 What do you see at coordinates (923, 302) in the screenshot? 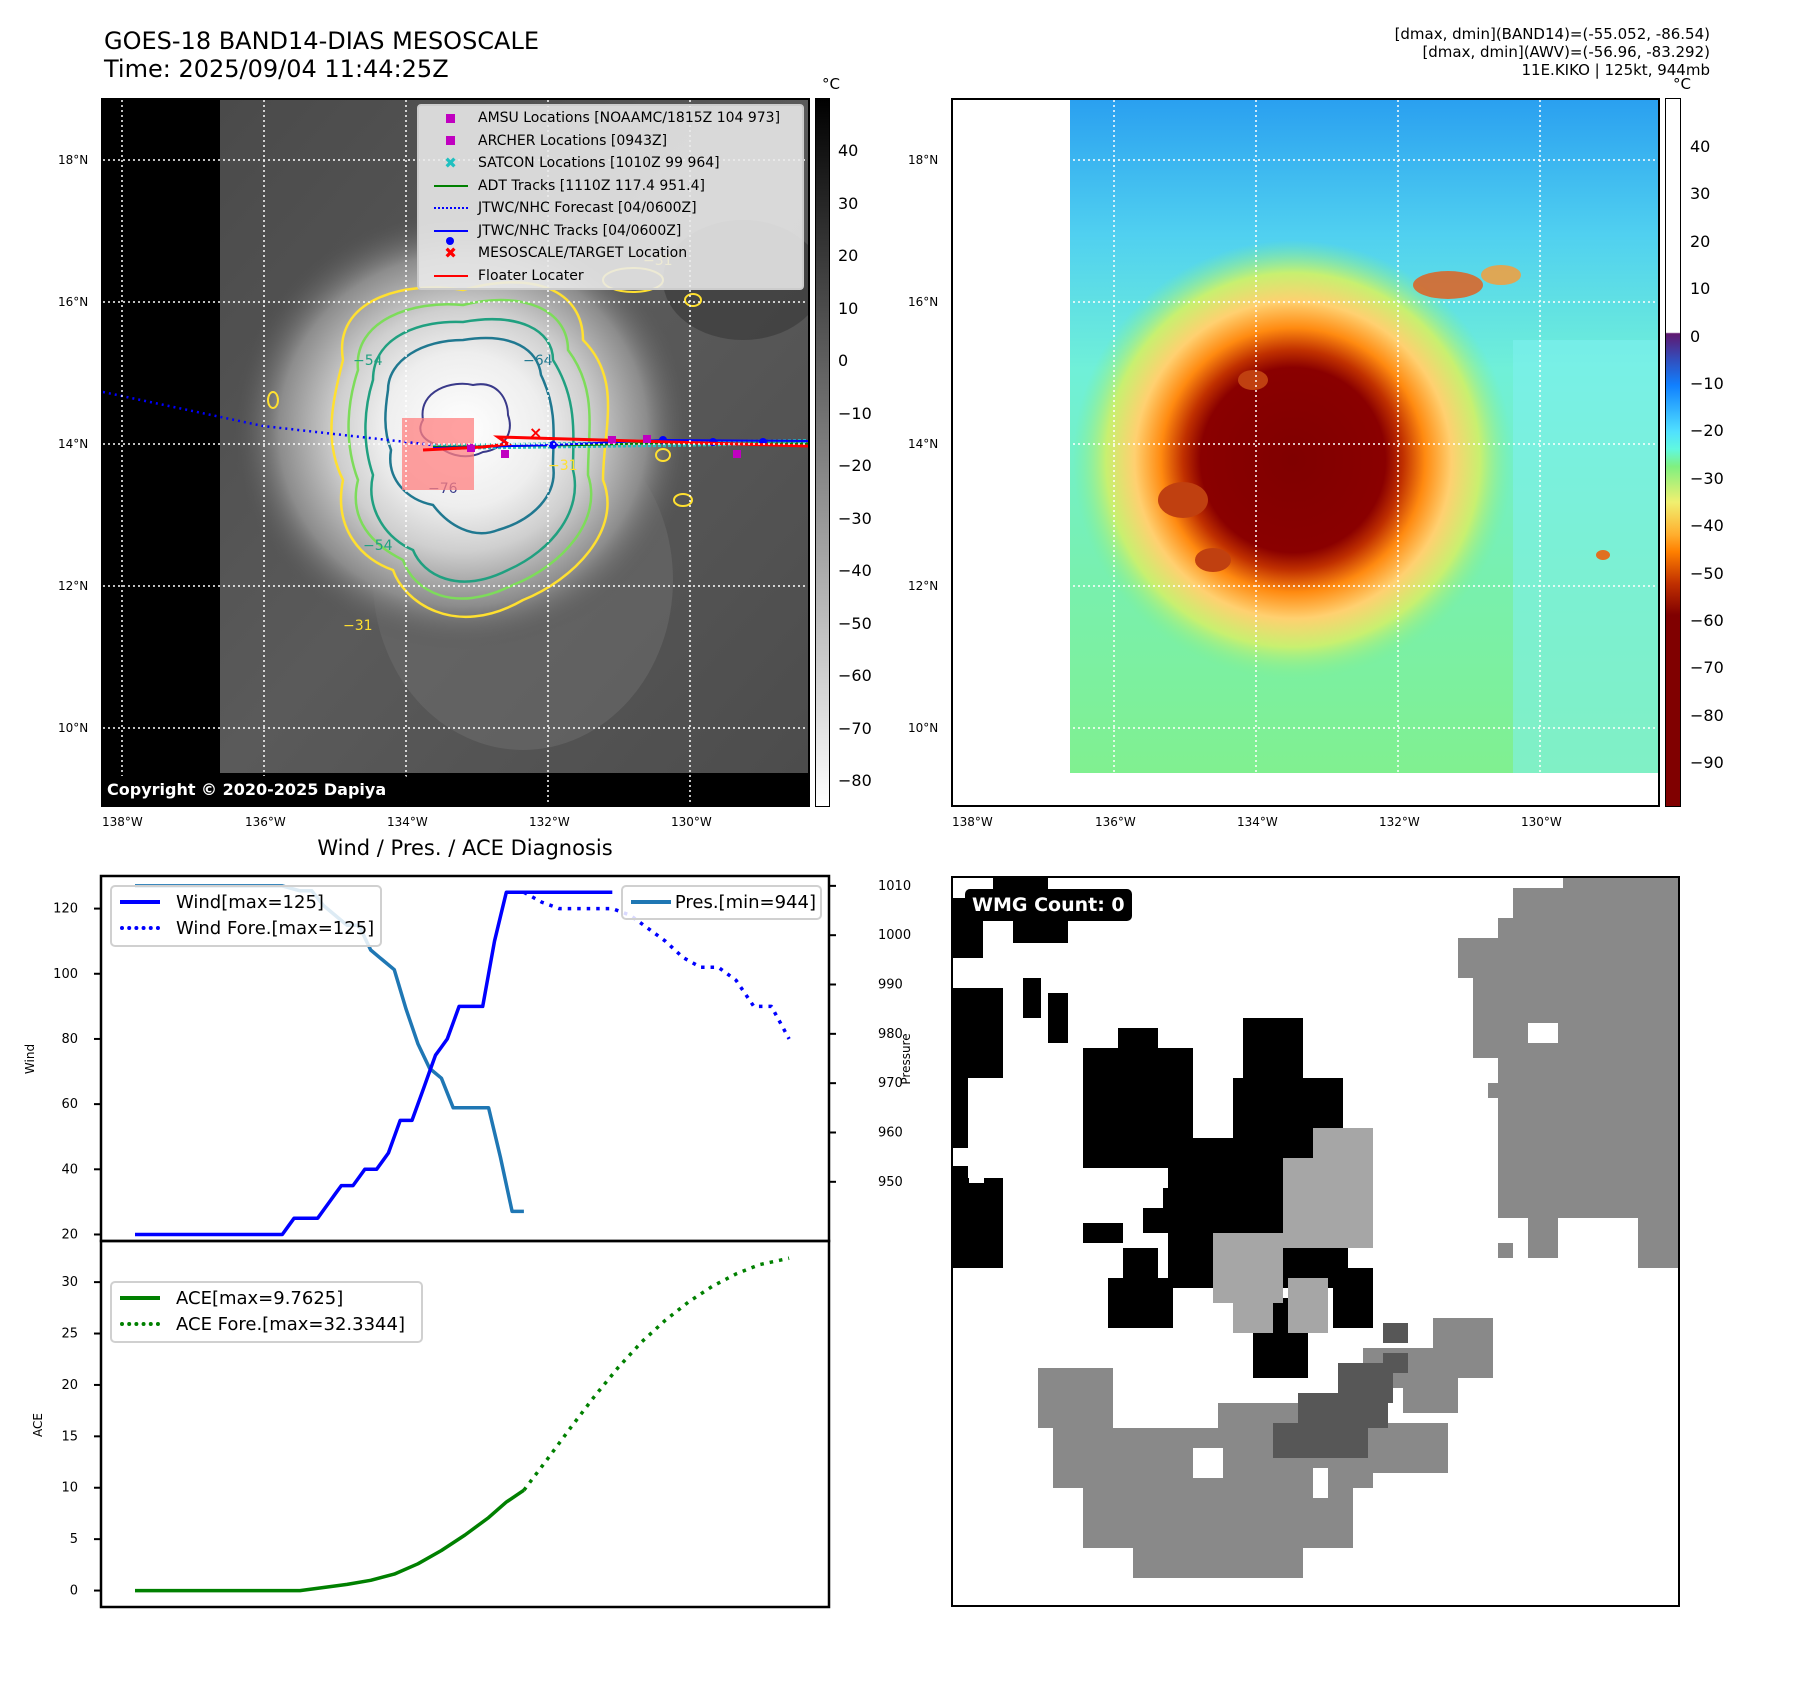
I see `lat-tick: 16°N` at bounding box center [923, 302].